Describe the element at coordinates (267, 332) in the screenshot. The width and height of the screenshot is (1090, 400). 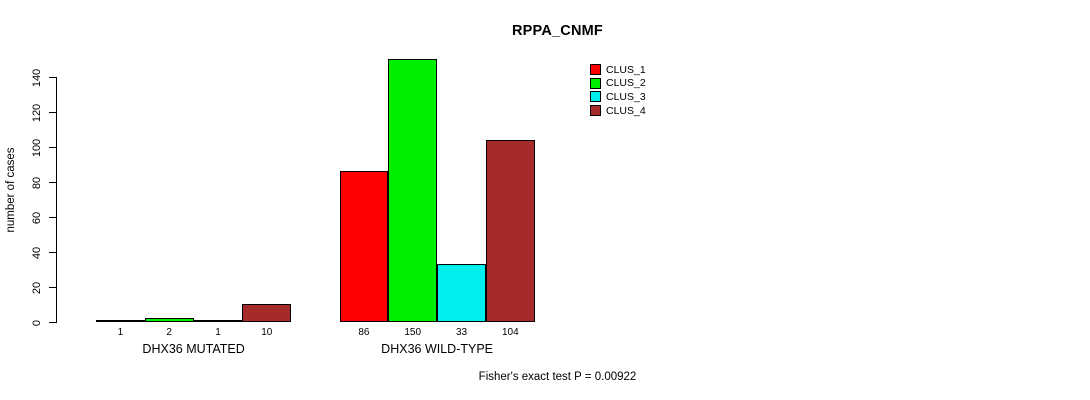
I see `bar-value-label: 10` at that location.